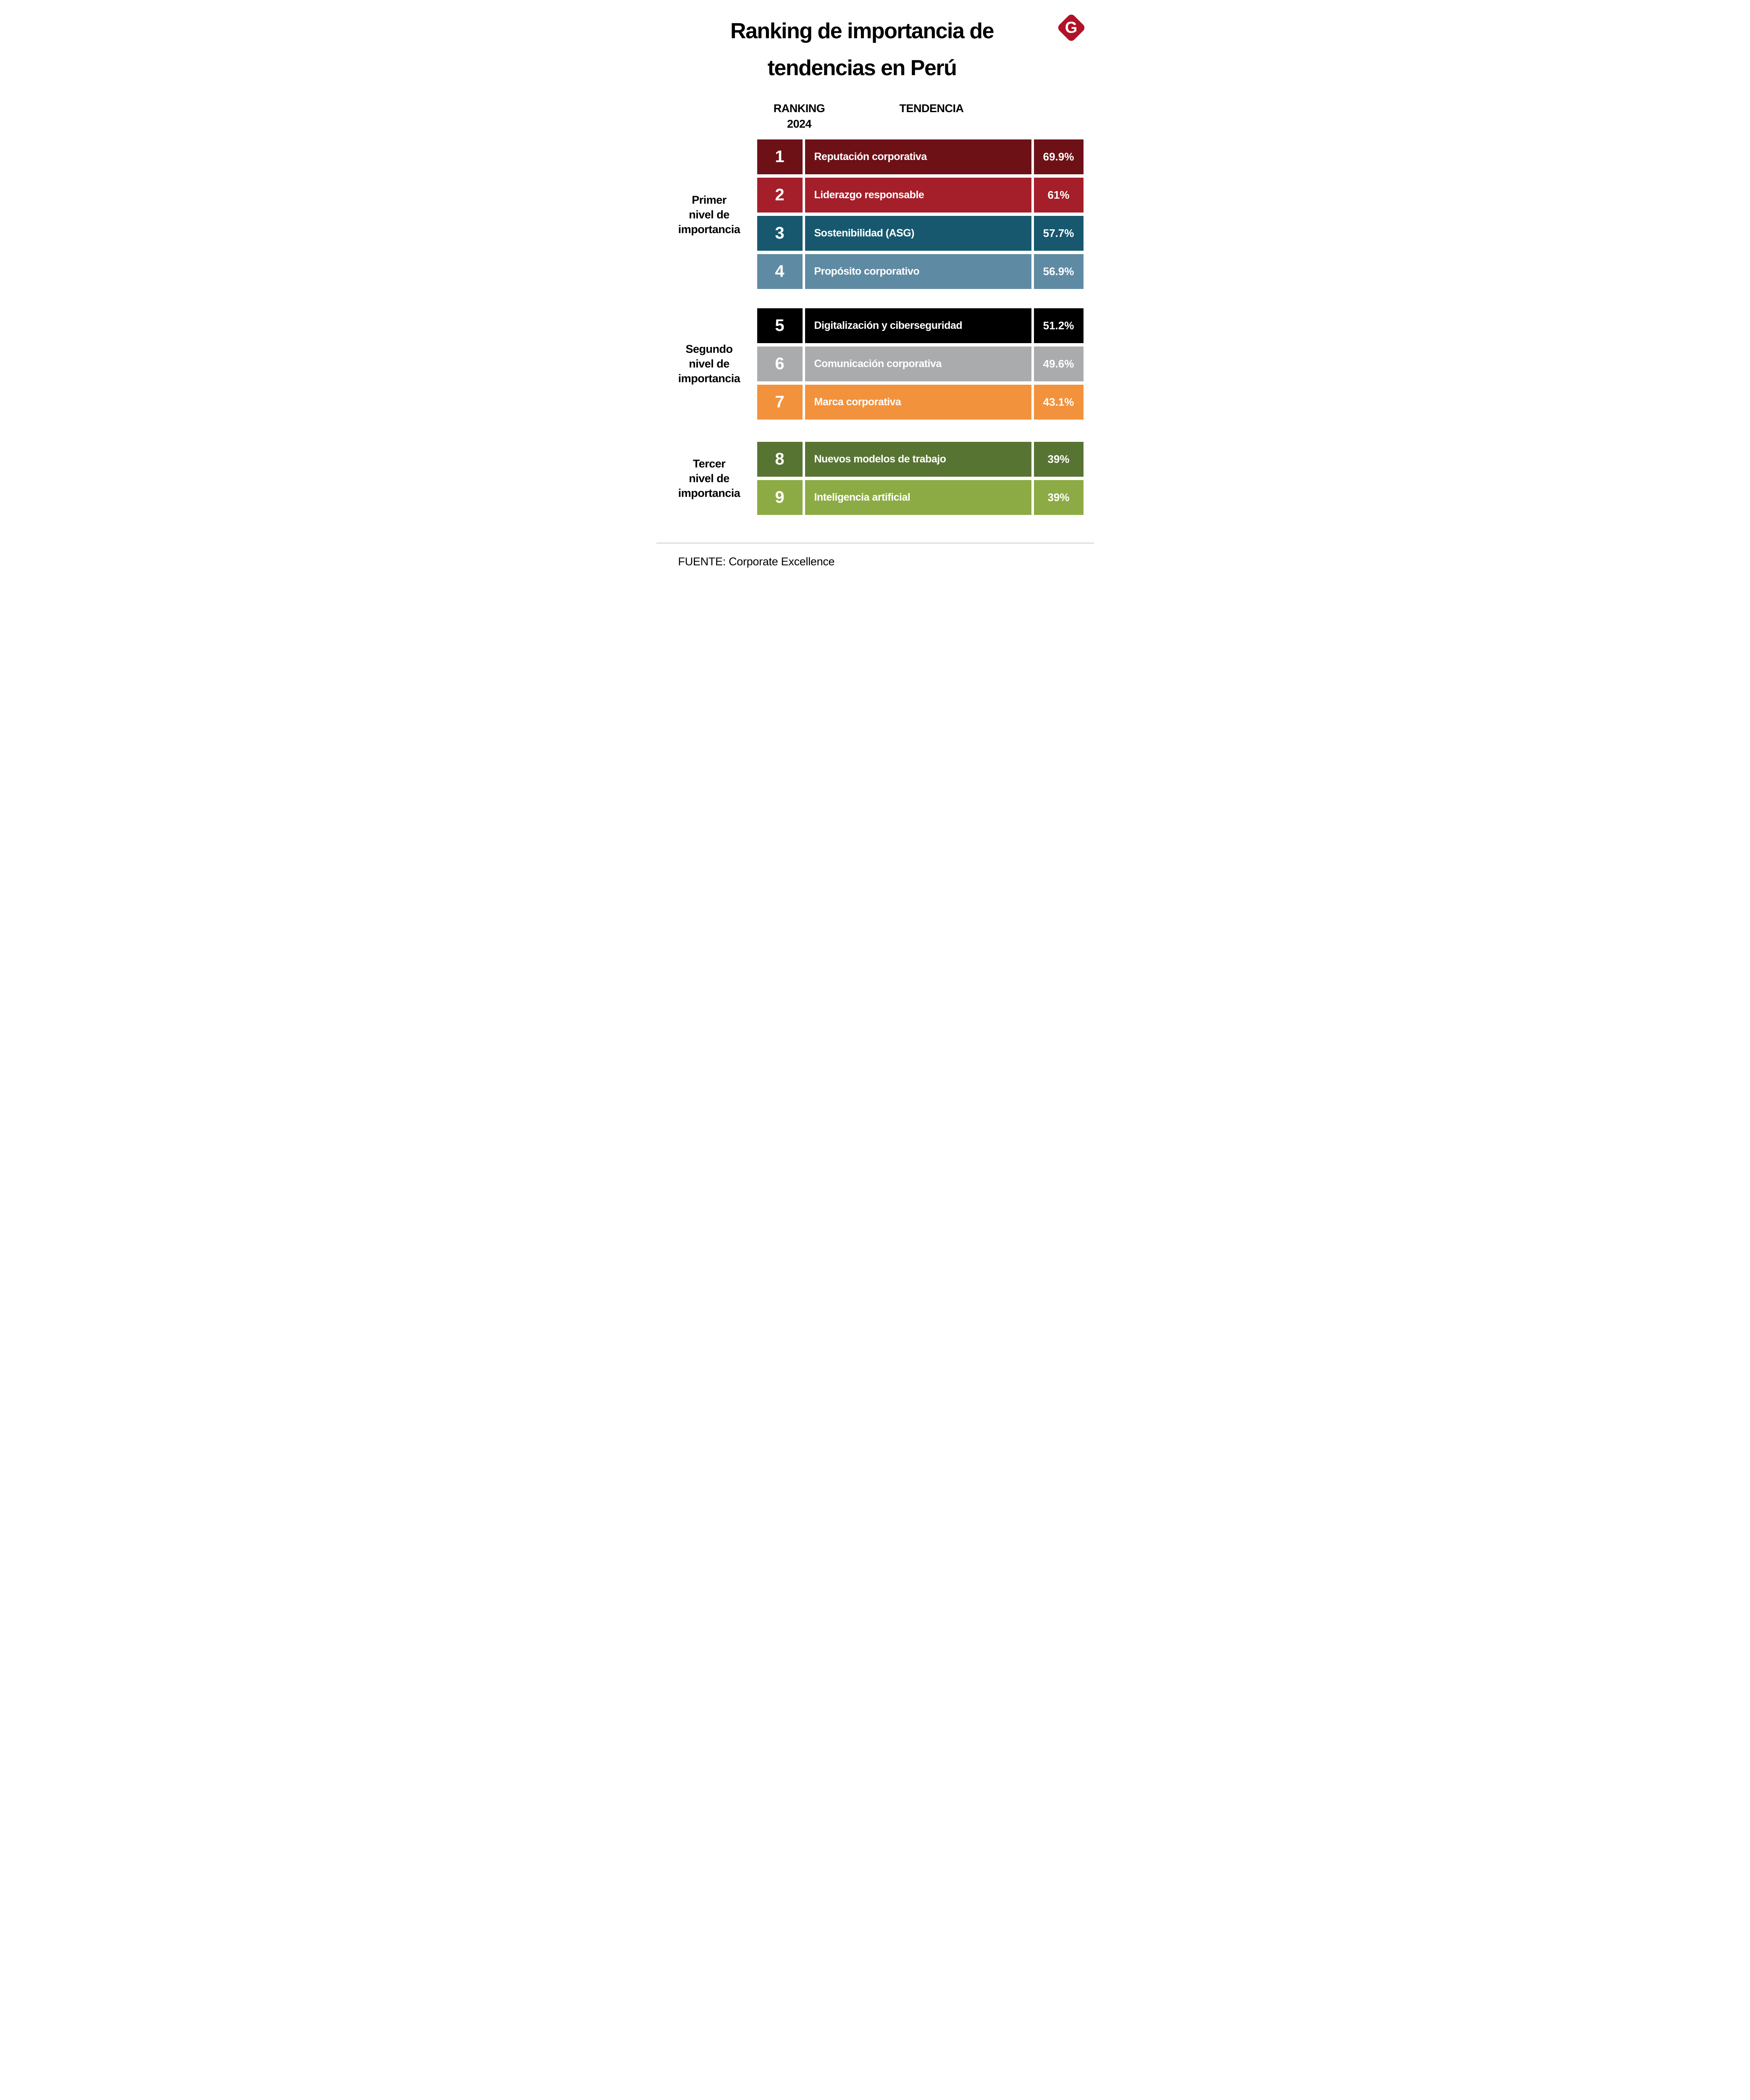 This screenshot has height=2100, width=1750. I want to click on value-cell: 61%, so click(1059, 195).